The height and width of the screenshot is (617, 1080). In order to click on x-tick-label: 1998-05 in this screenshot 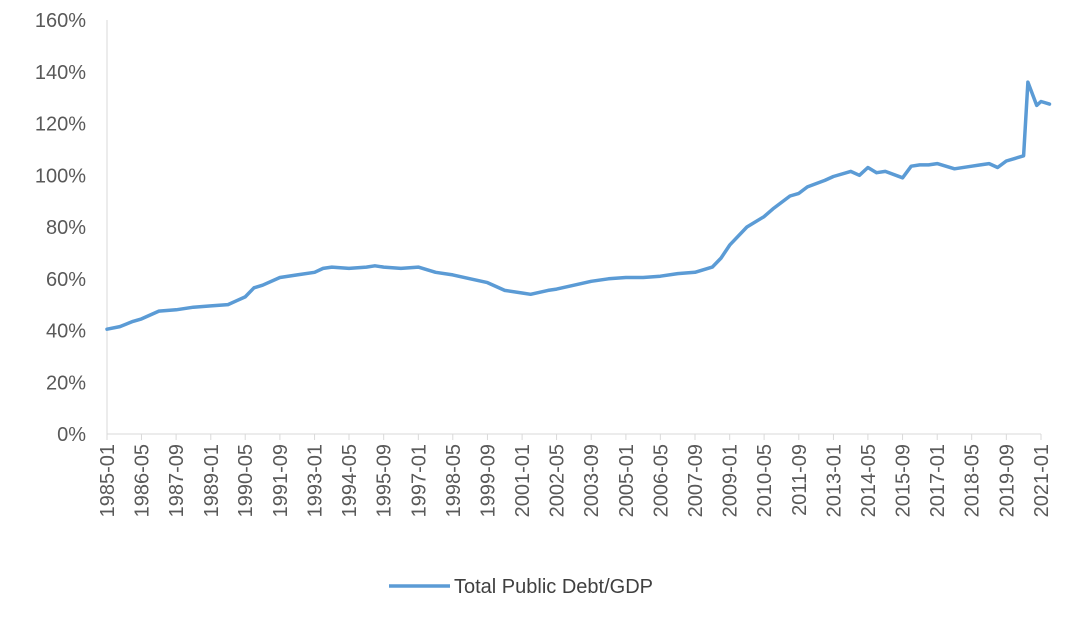, I will do `click(454, 480)`.